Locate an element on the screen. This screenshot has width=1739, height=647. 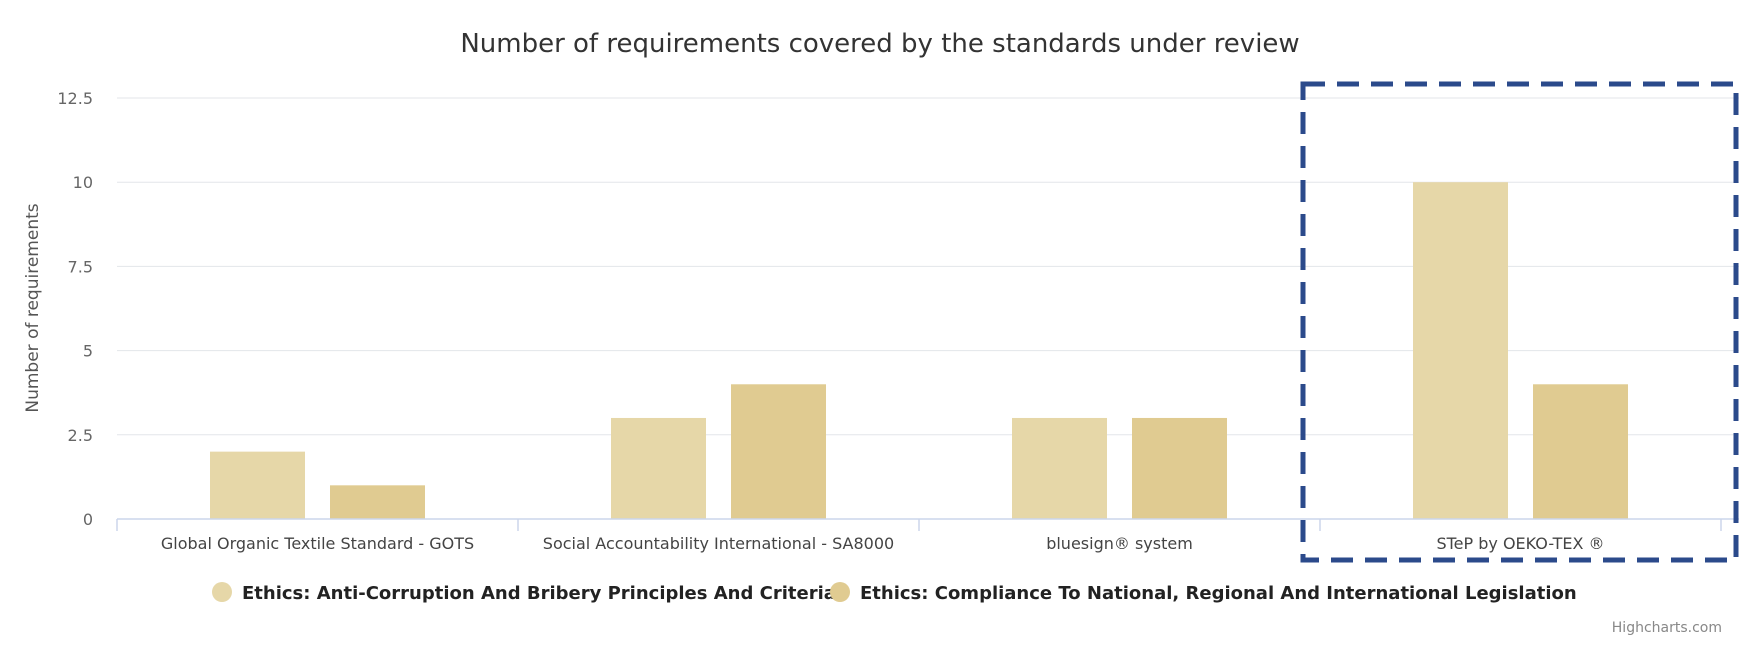
y-axis-ticks: 0 2.5 5 7.5 10 12.5 is located at coordinates (75, 309).